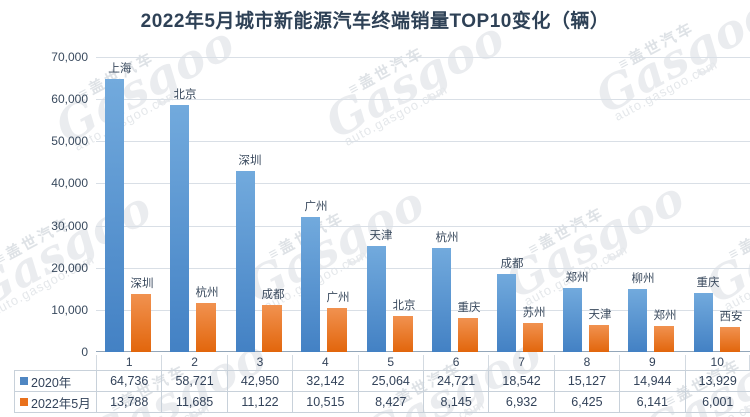  I want to click on chart-title: 2022年5月城市新能源汽车终端销量TOP10变化（辆）, so click(375, 21).